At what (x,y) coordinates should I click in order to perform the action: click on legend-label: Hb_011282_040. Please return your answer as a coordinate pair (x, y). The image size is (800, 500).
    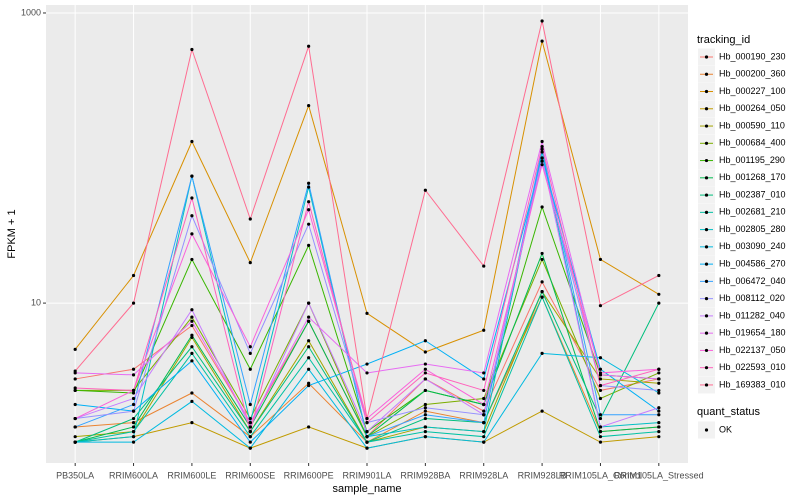
    Looking at the image, I should click on (752, 315).